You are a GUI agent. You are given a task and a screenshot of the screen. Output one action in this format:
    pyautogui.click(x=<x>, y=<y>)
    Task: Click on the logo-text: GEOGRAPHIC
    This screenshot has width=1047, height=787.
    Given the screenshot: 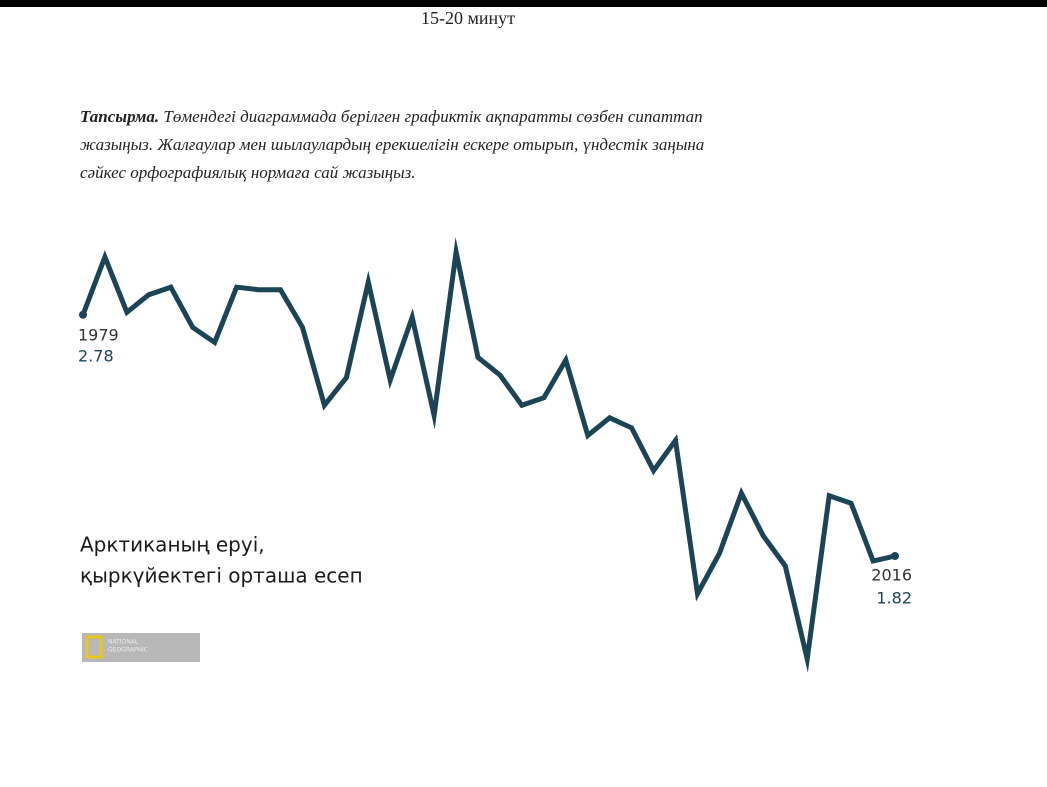 What is the action you would take?
    pyautogui.click(x=128, y=650)
    